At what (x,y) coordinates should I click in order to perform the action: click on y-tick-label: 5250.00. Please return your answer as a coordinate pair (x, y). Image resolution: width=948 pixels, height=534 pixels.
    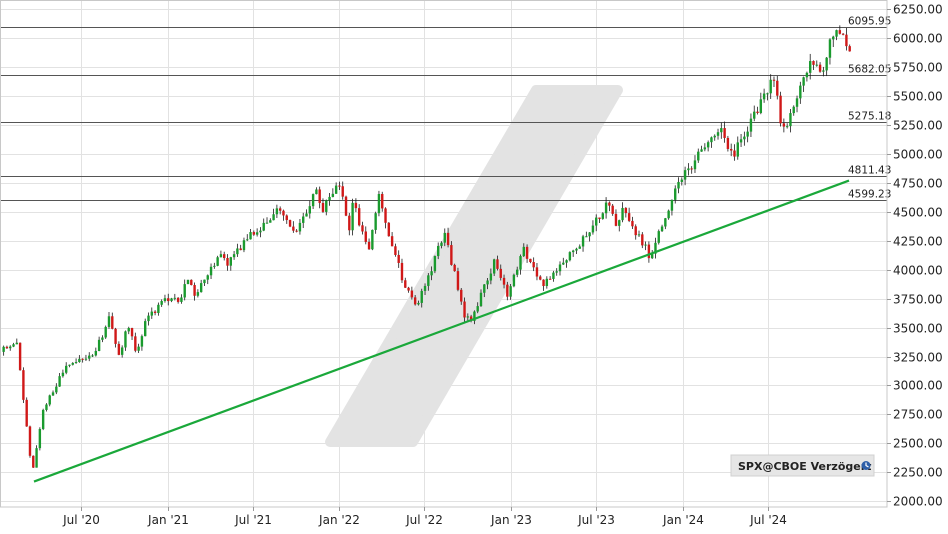
    Looking at the image, I should click on (918, 126).